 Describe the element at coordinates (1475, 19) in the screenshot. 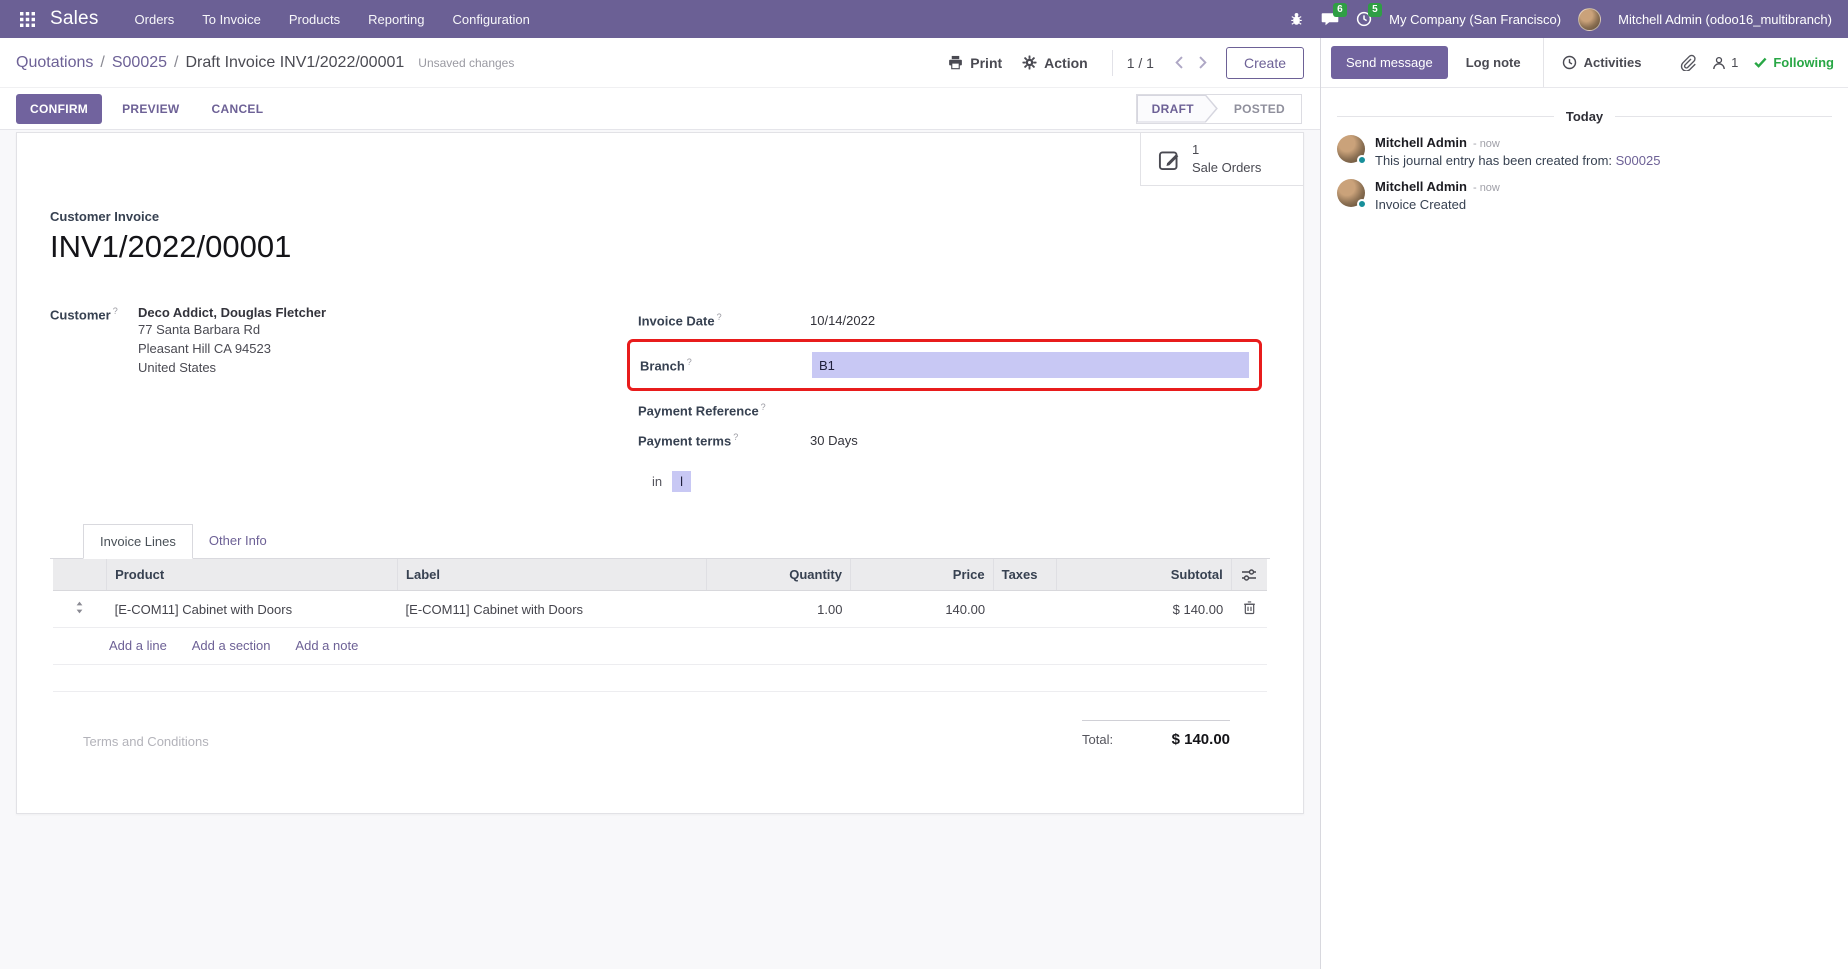

I see `company-switcher: My Company (San Francisco)` at that location.